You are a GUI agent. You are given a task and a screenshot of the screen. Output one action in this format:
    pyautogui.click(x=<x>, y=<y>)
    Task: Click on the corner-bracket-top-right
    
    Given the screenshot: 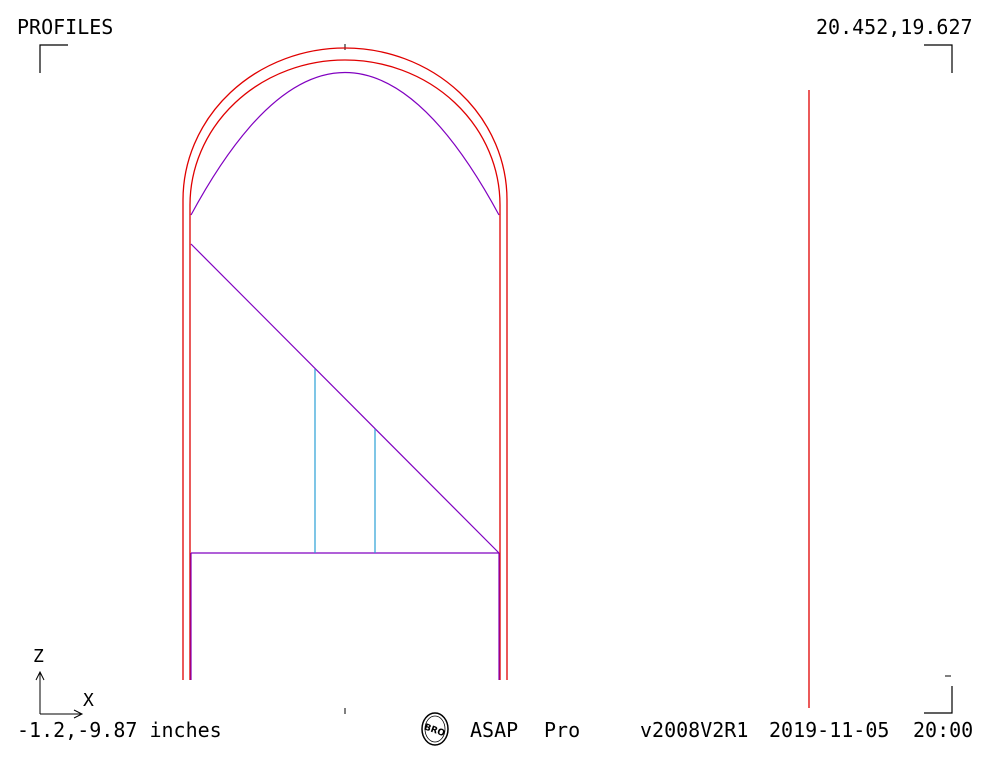 What is the action you would take?
    pyautogui.click(x=938, y=58)
    